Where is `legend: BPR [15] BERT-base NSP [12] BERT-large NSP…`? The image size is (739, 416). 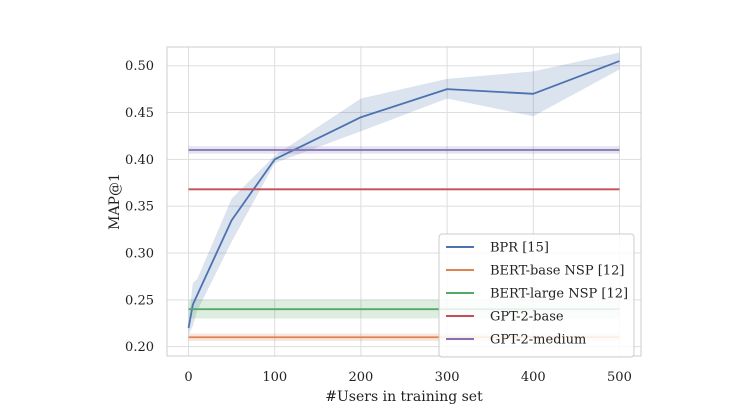
legend: BPR [15] BERT-base NSP [12] BERT-large NSP… is located at coordinates (536, 295).